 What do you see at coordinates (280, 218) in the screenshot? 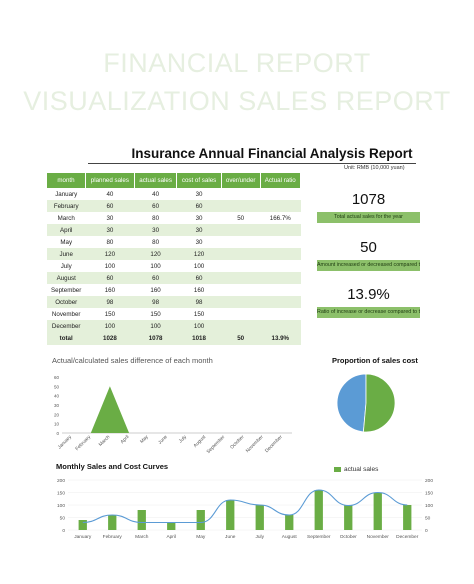
I see `table-cell: 166.7%` at bounding box center [280, 218].